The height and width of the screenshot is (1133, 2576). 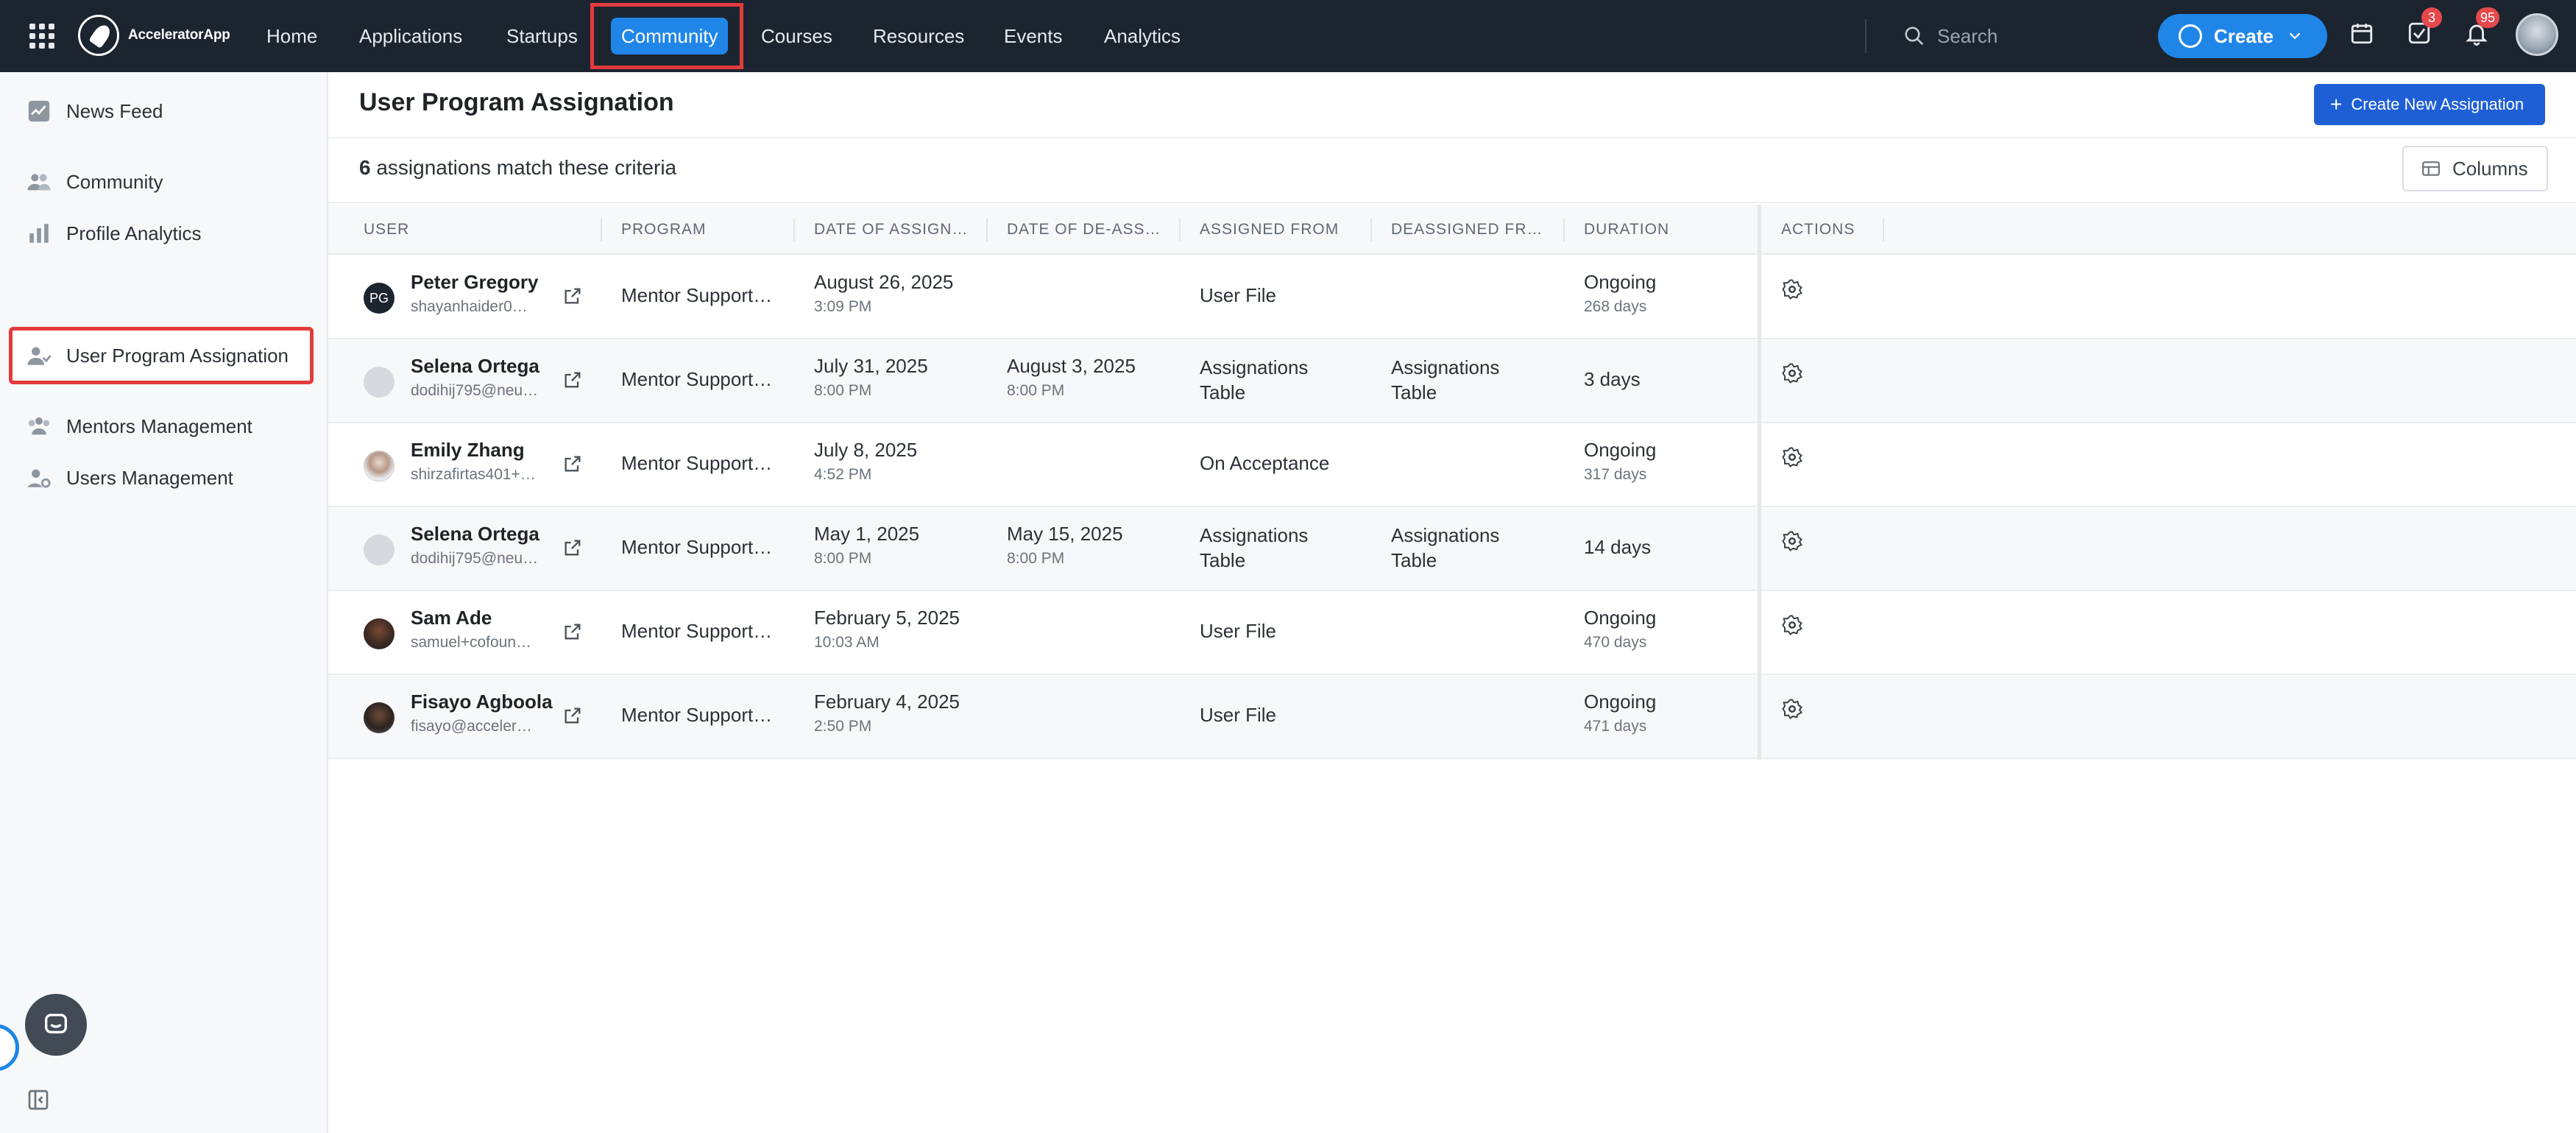 What do you see at coordinates (1967, 35) in the screenshot?
I see `search-placeholder: Search` at bounding box center [1967, 35].